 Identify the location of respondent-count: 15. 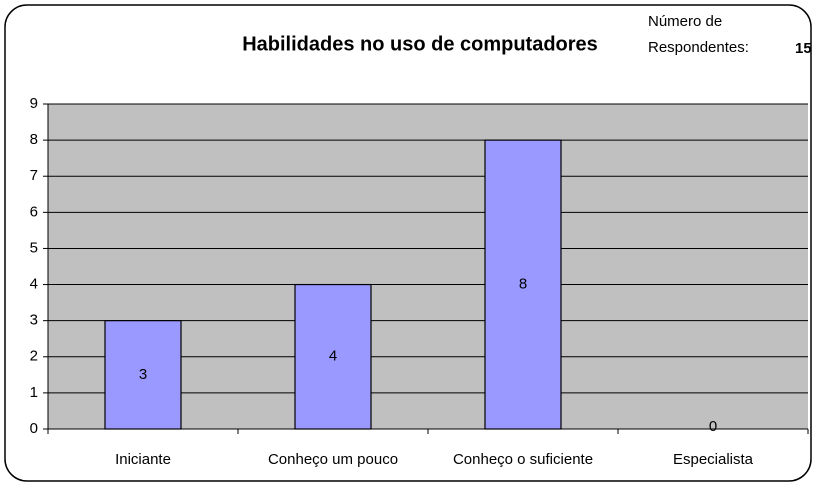
(803, 48).